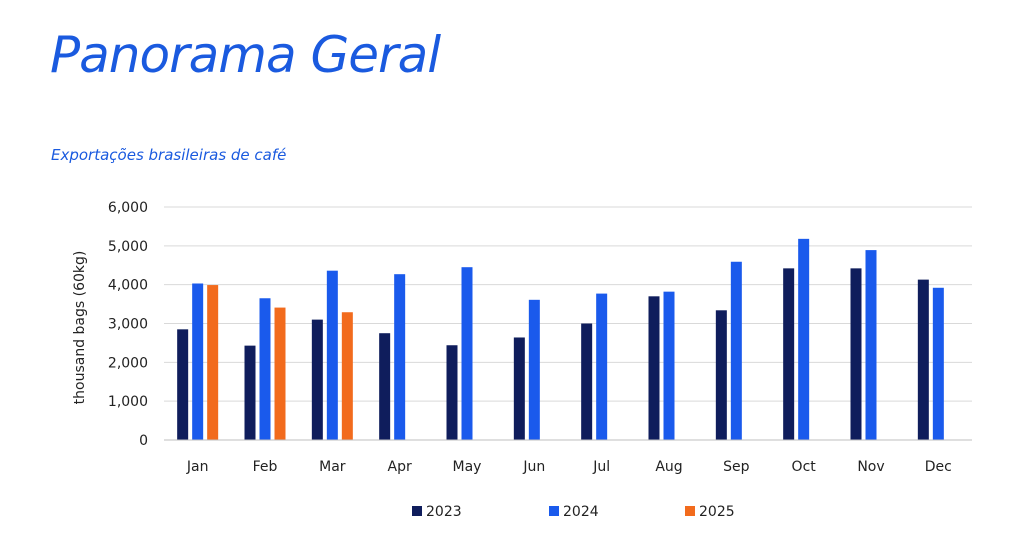 The height and width of the screenshot is (543, 1024). I want to click on bar-2024-dec, so click(938, 363).